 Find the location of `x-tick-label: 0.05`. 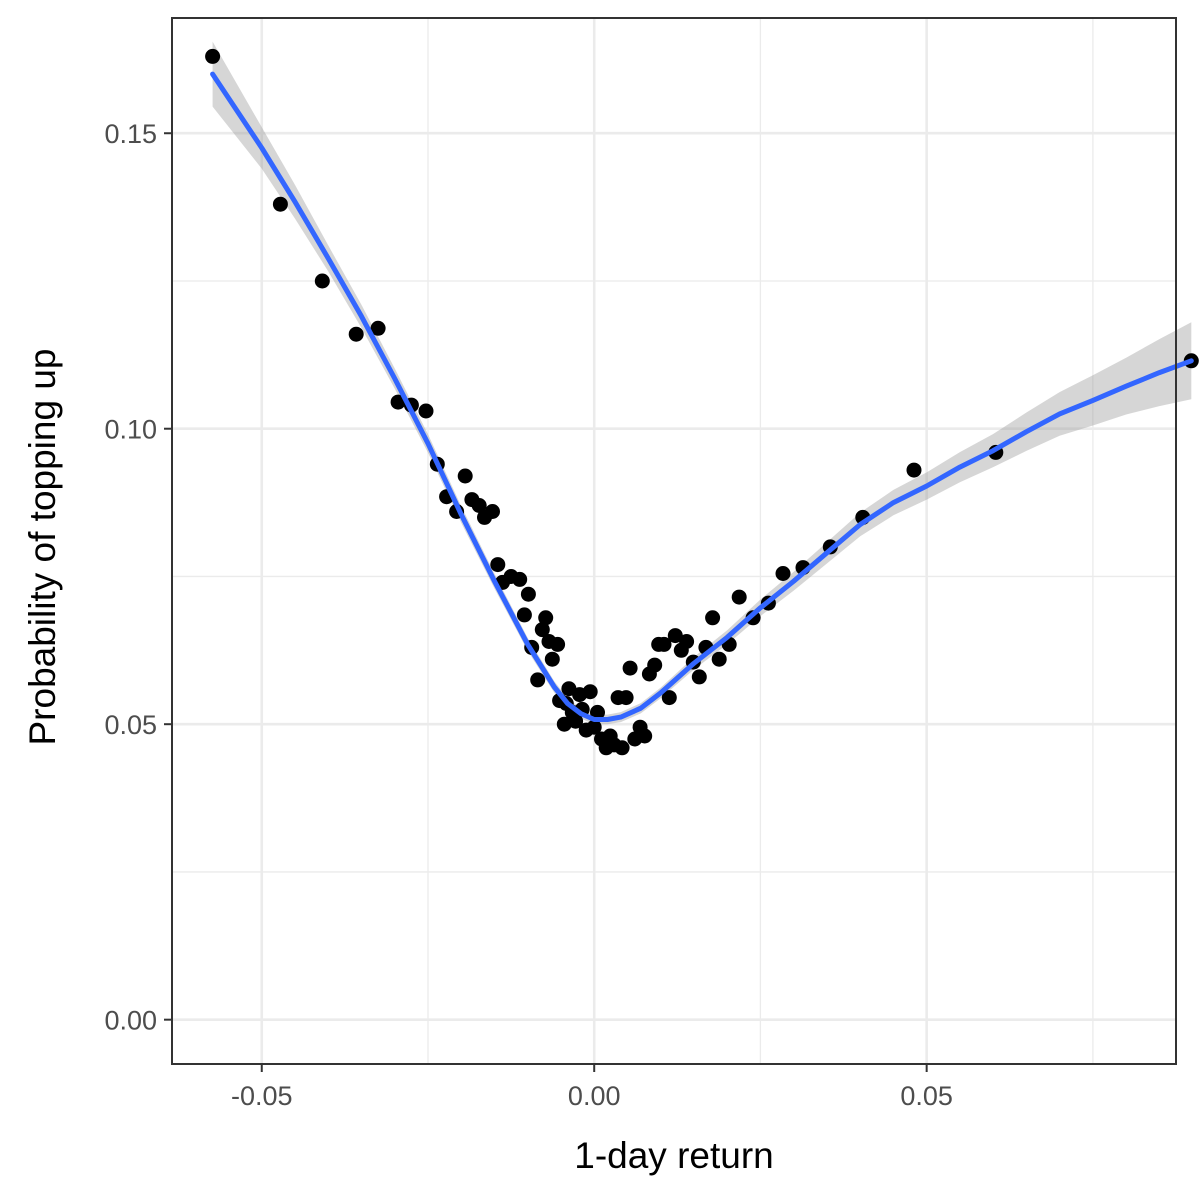

x-tick-label: 0.05 is located at coordinates (926, 1096).